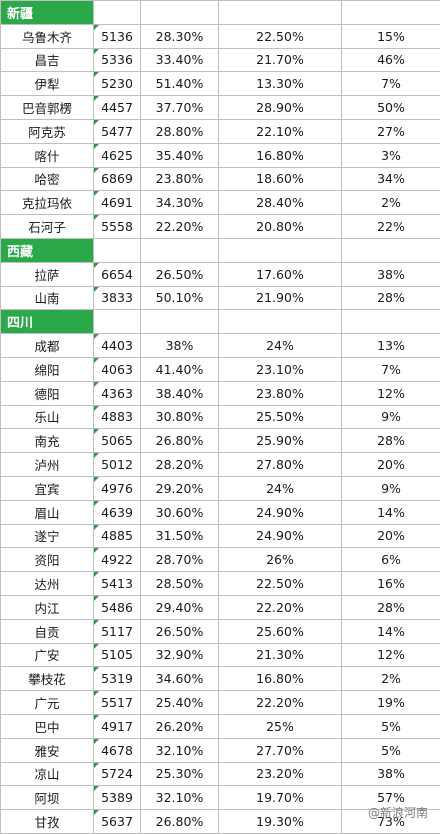 The width and height of the screenshot is (440, 834). Describe the element at coordinates (280, 631) in the screenshot. I see `percent-cell-2: 25.60%` at that location.